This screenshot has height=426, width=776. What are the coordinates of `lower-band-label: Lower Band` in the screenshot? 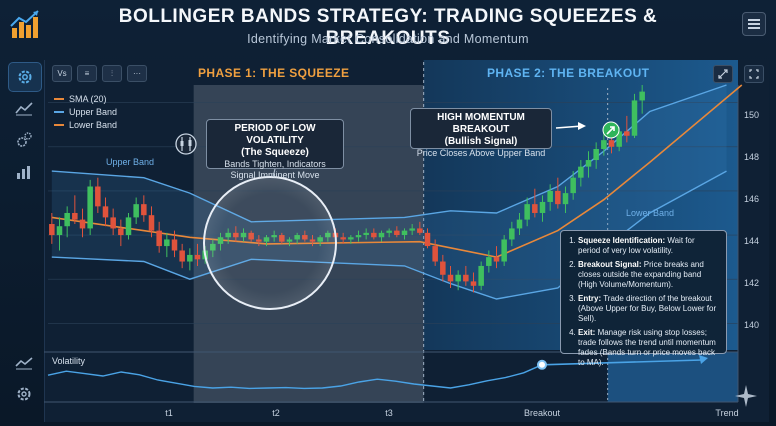 It's located at (650, 213).